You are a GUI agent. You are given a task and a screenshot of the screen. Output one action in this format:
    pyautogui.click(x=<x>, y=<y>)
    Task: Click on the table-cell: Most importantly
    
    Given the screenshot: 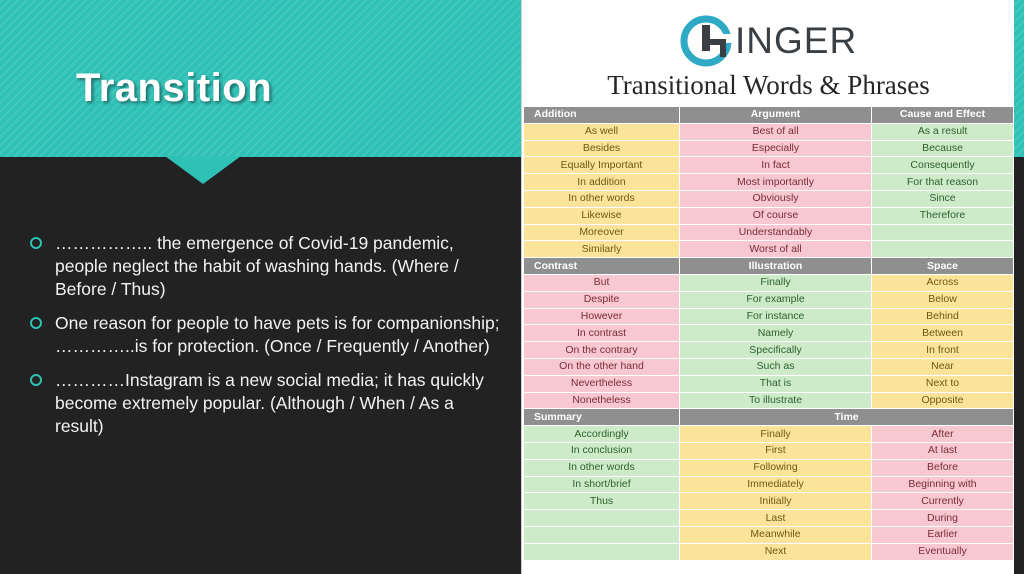 What is the action you would take?
    pyautogui.click(x=775, y=182)
    